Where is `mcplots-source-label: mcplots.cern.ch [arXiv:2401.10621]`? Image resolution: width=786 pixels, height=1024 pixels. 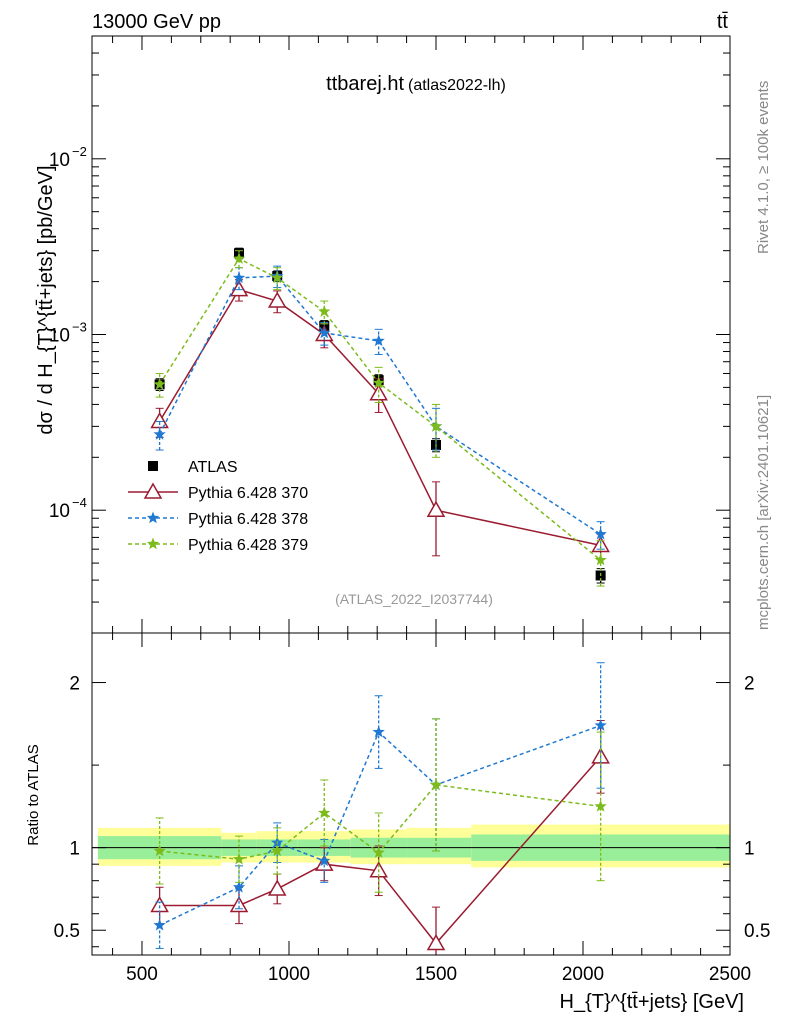
mcplots-source-label: mcplots.cern.ch [arXiv:2401.10621] is located at coordinates (763, 512).